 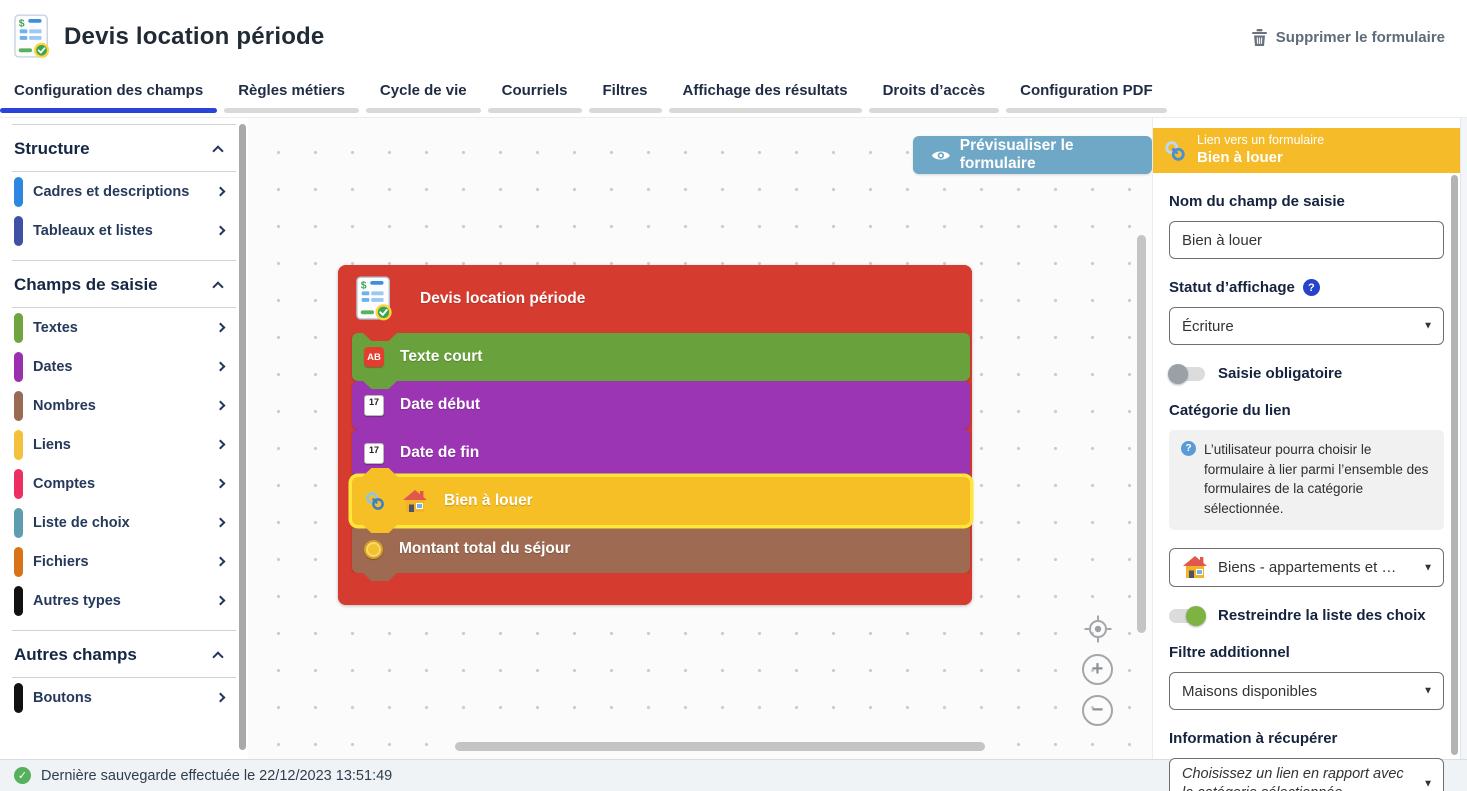 What do you see at coordinates (291, 93) in the screenshot?
I see `tab-regles-metiers: Règles métiers` at bounding box center [291, 93].